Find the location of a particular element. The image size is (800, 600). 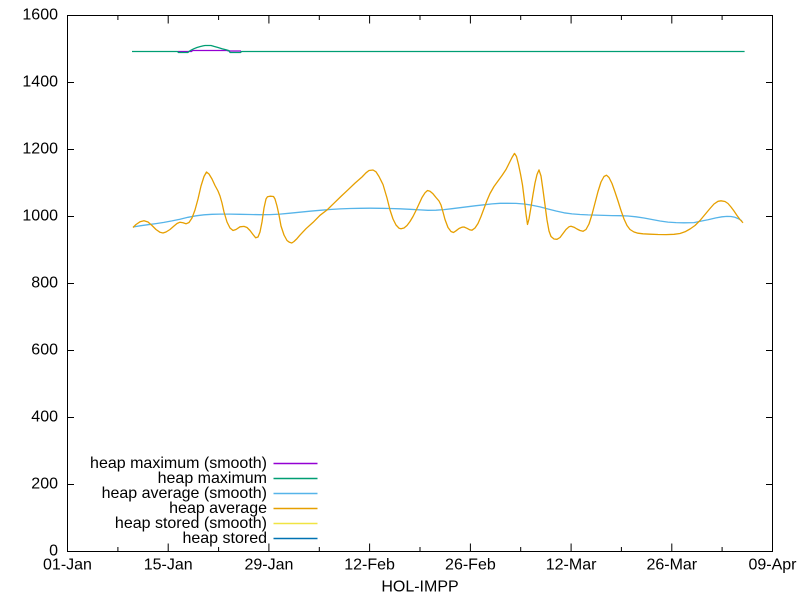

svg-text: 15-Jan is located at coordinates (168, 564).